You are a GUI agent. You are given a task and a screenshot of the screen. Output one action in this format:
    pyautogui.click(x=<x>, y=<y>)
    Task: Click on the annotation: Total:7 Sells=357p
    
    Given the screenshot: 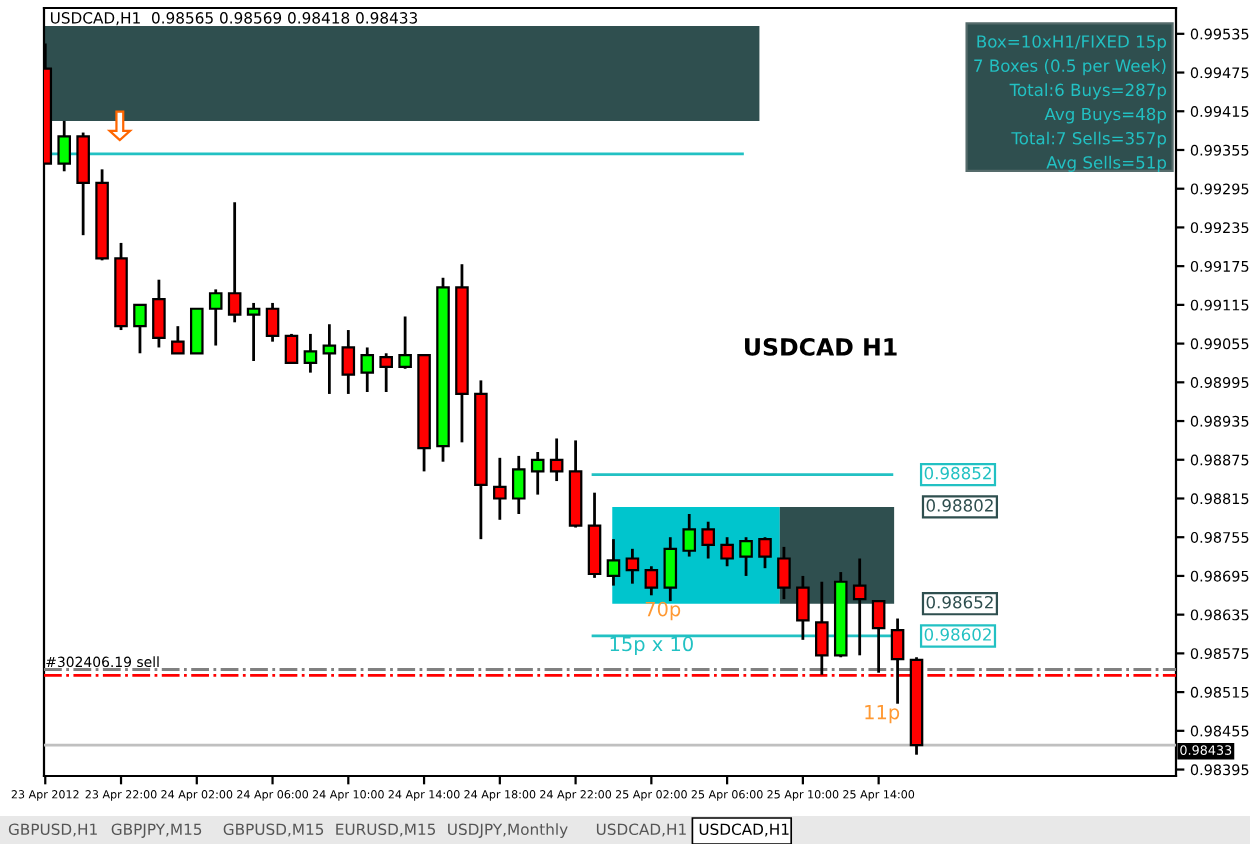 What is the action you would take?
    pyautogui.click(x=1089, y=139)
    